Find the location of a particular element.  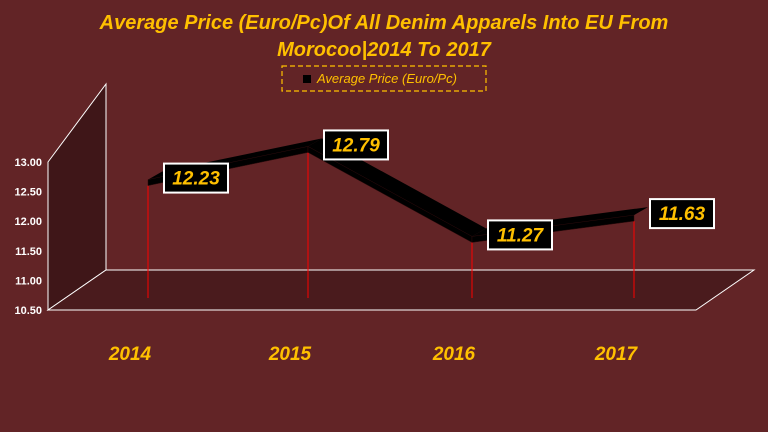

series-segment-top is located at coordinates (397, 187).